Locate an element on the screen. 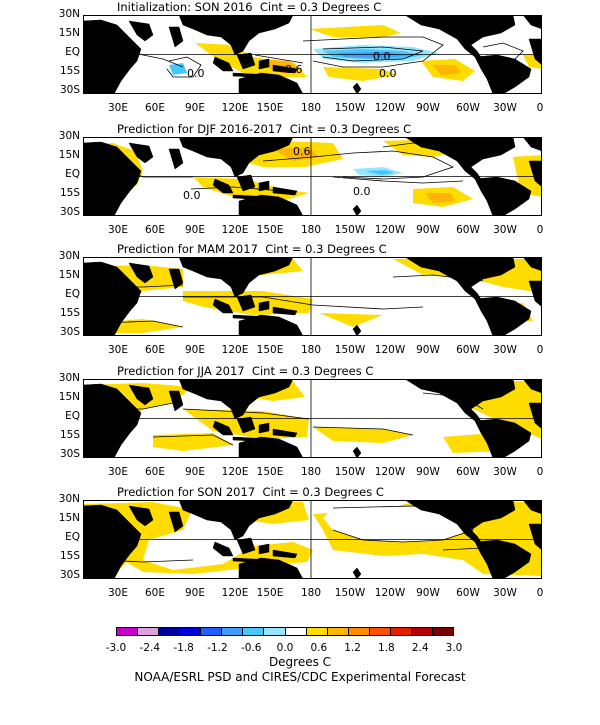 The height and width of the screenshot is (725, 600). colorbar-tick-label: 0.0 is located at coordinates (285, 648).